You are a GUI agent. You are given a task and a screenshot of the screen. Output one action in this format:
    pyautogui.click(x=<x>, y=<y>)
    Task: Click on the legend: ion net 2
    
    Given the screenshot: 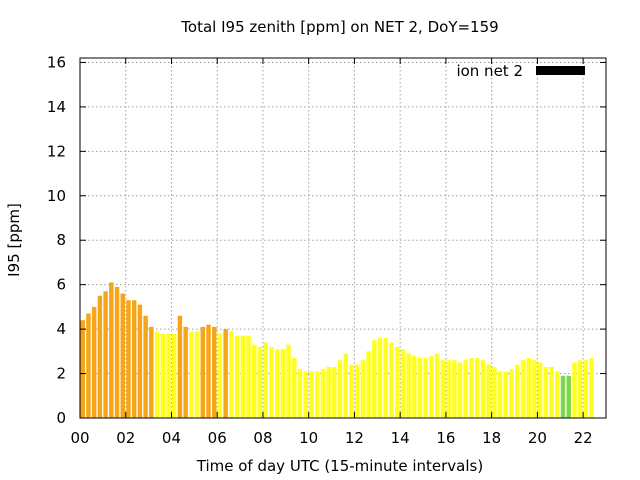 What is the action you would take?
    pyautogui.click(x=520, y=71)
    